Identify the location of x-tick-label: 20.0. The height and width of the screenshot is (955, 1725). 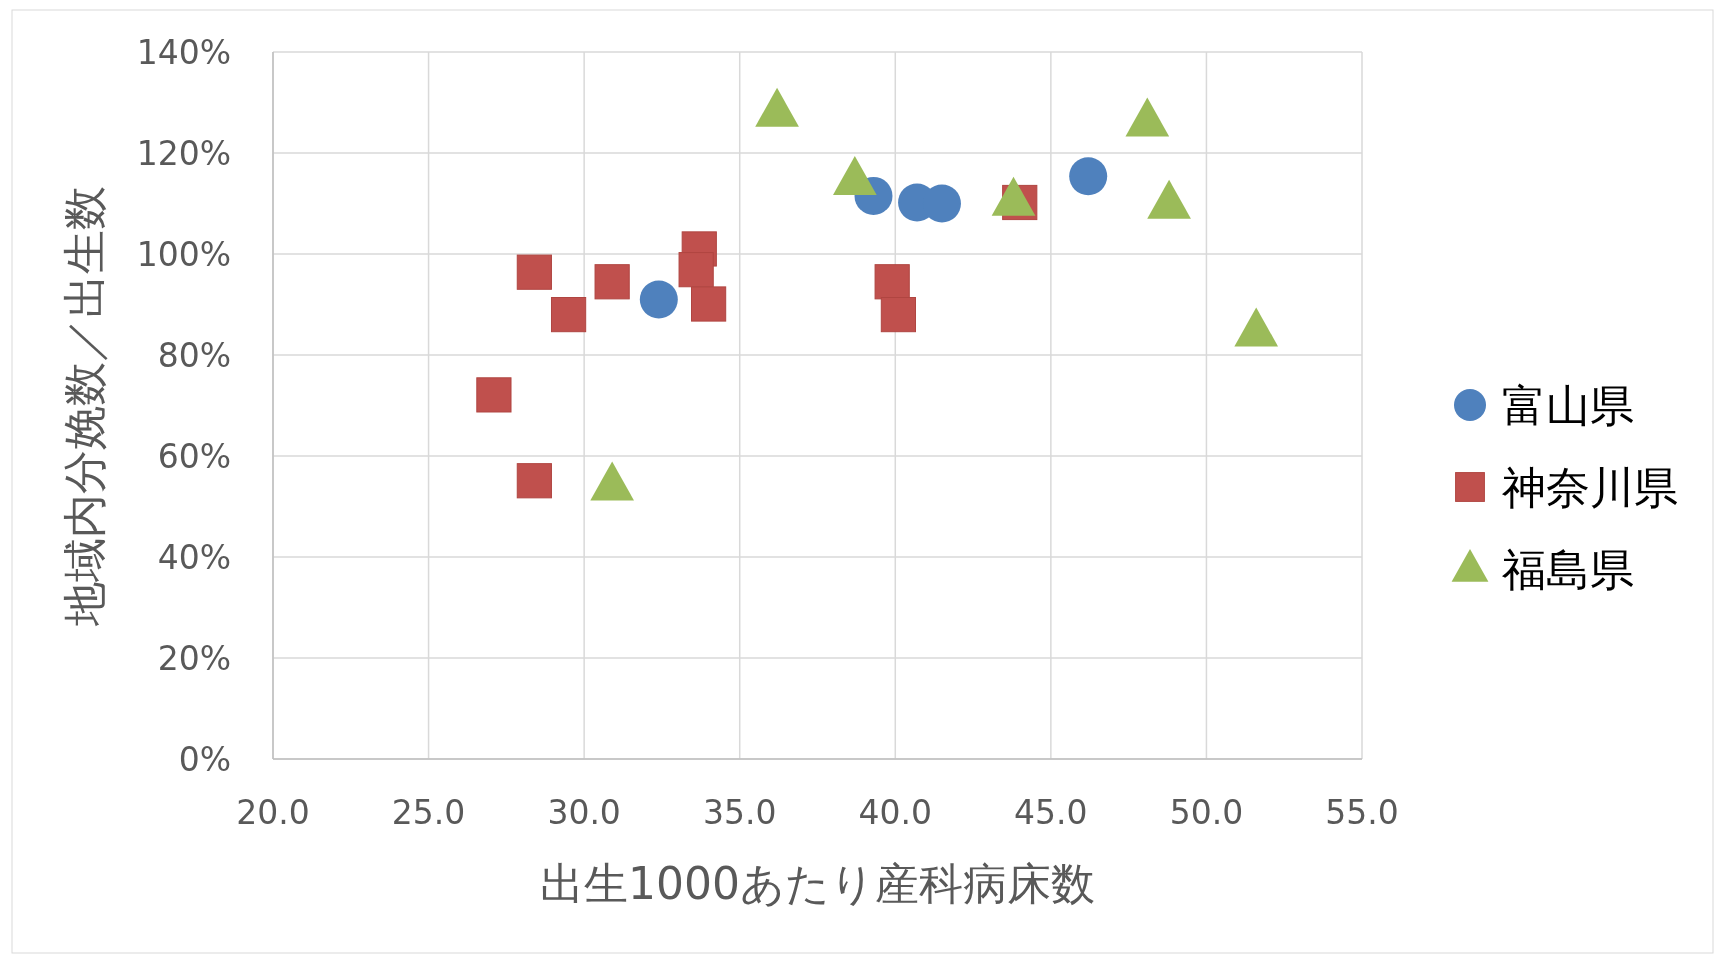
(273, 812).